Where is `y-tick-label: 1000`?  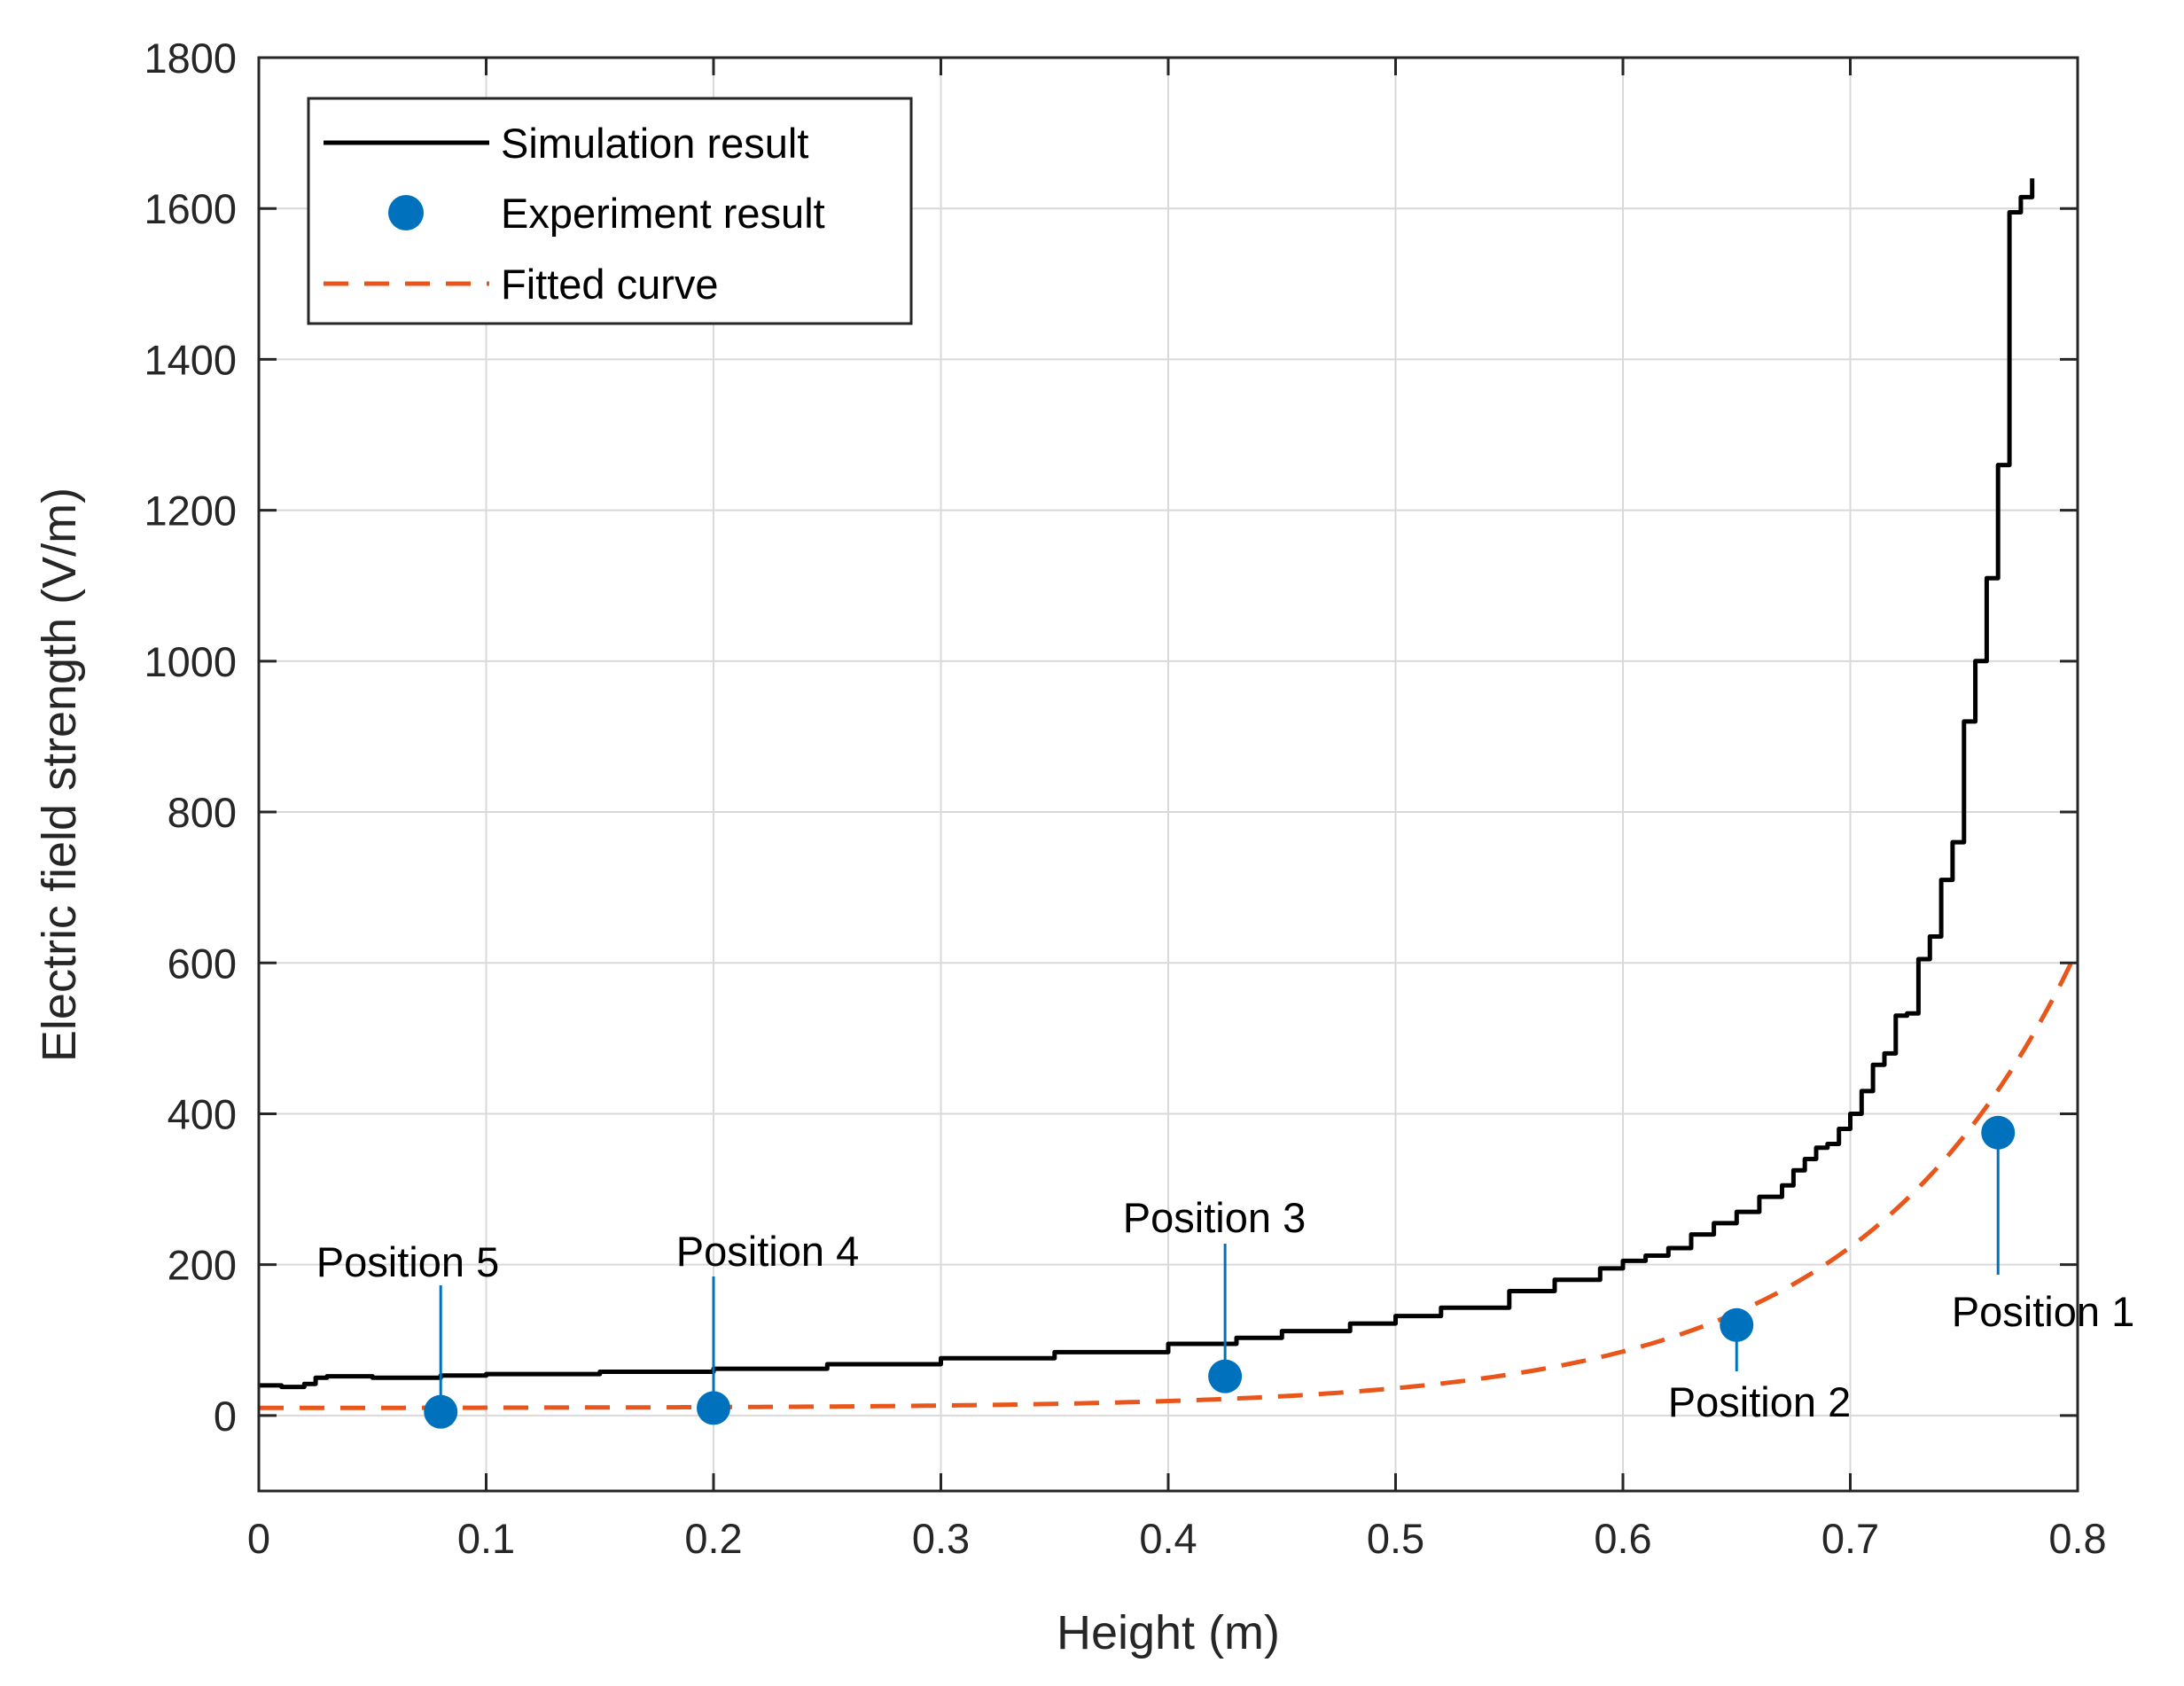 y-tick-label: 1000 is located at coordinates (190, 662).